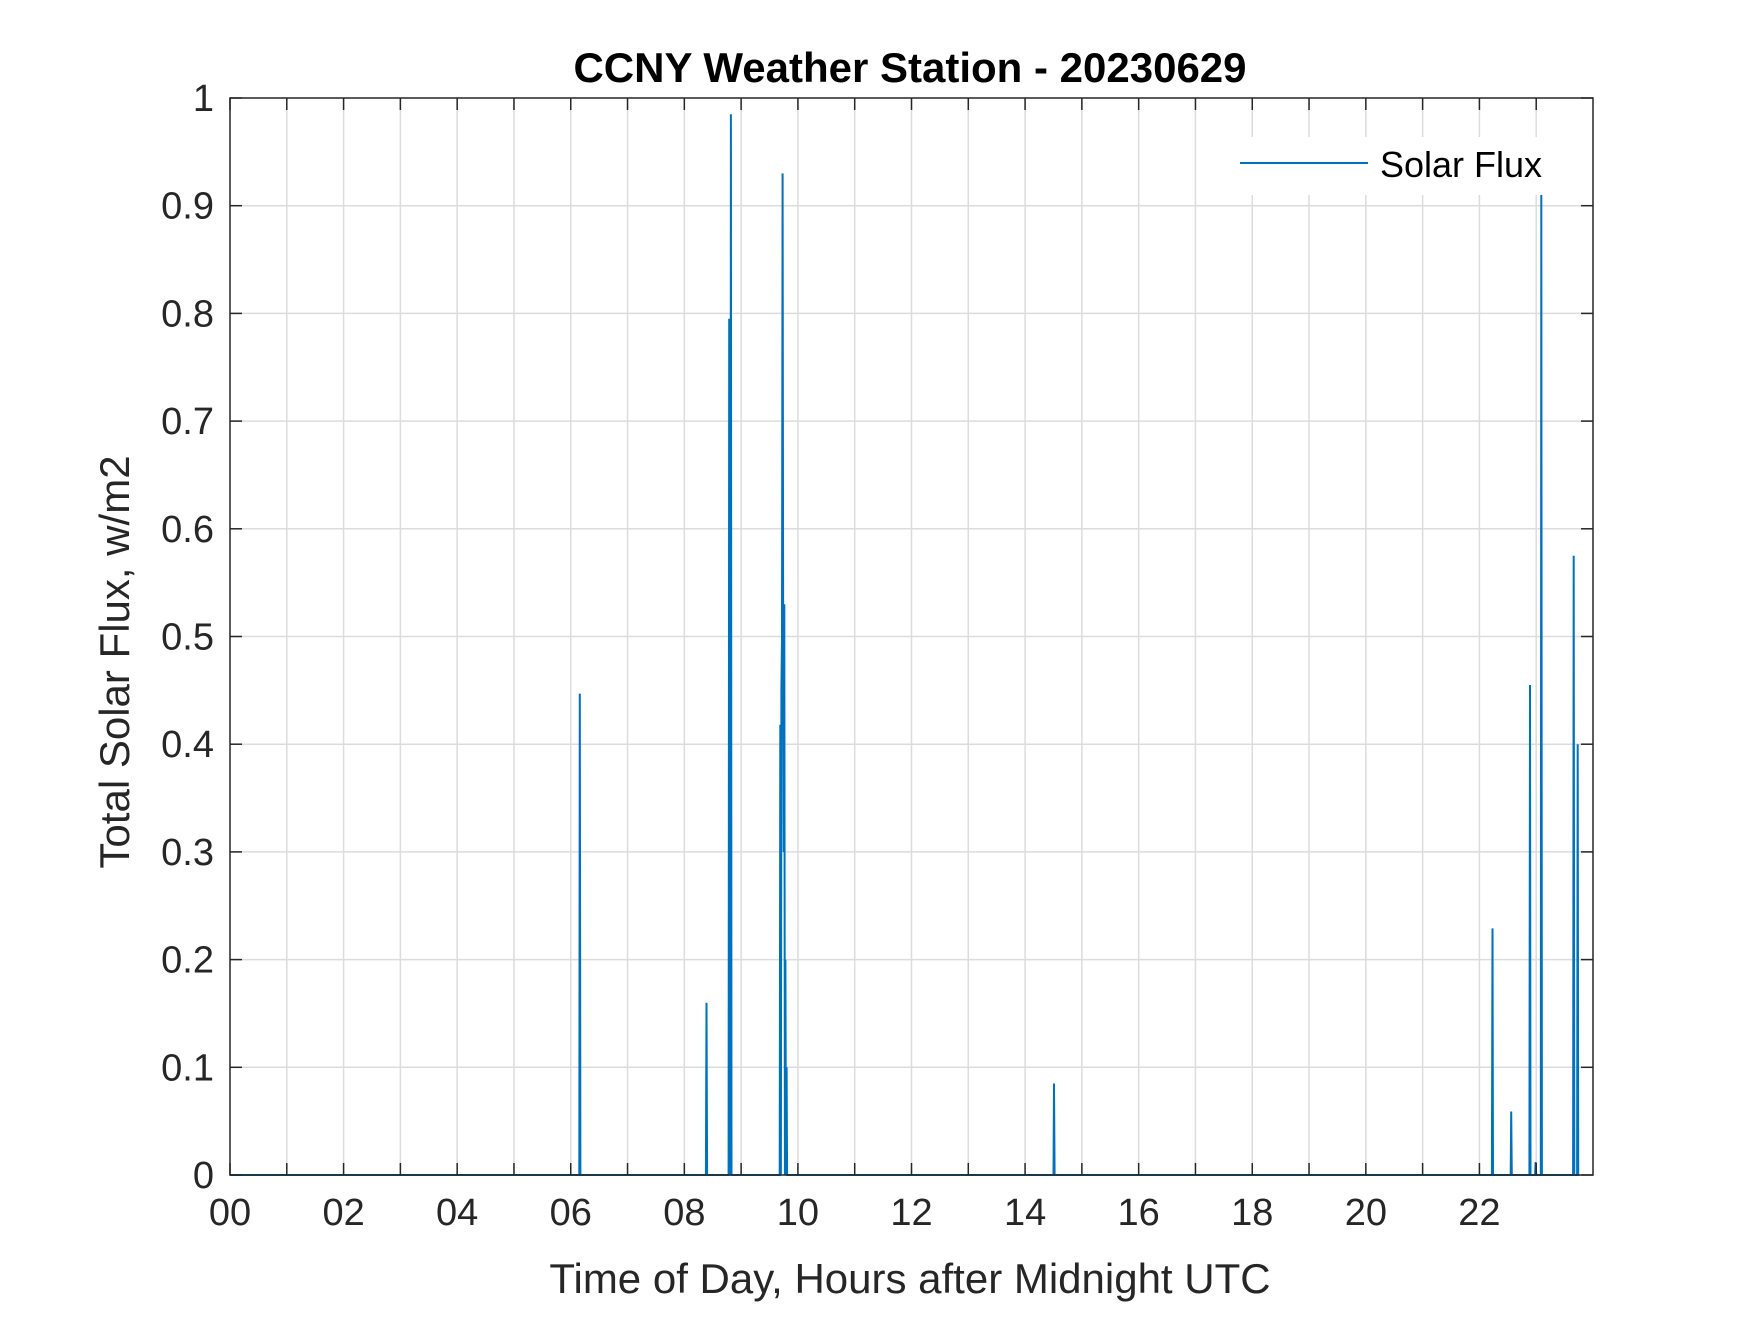 The image size is (1750, 1318). Describe the element at coordinates (1366, 1213) in the screenshot. I see `x-tick-label: 20` at that location.